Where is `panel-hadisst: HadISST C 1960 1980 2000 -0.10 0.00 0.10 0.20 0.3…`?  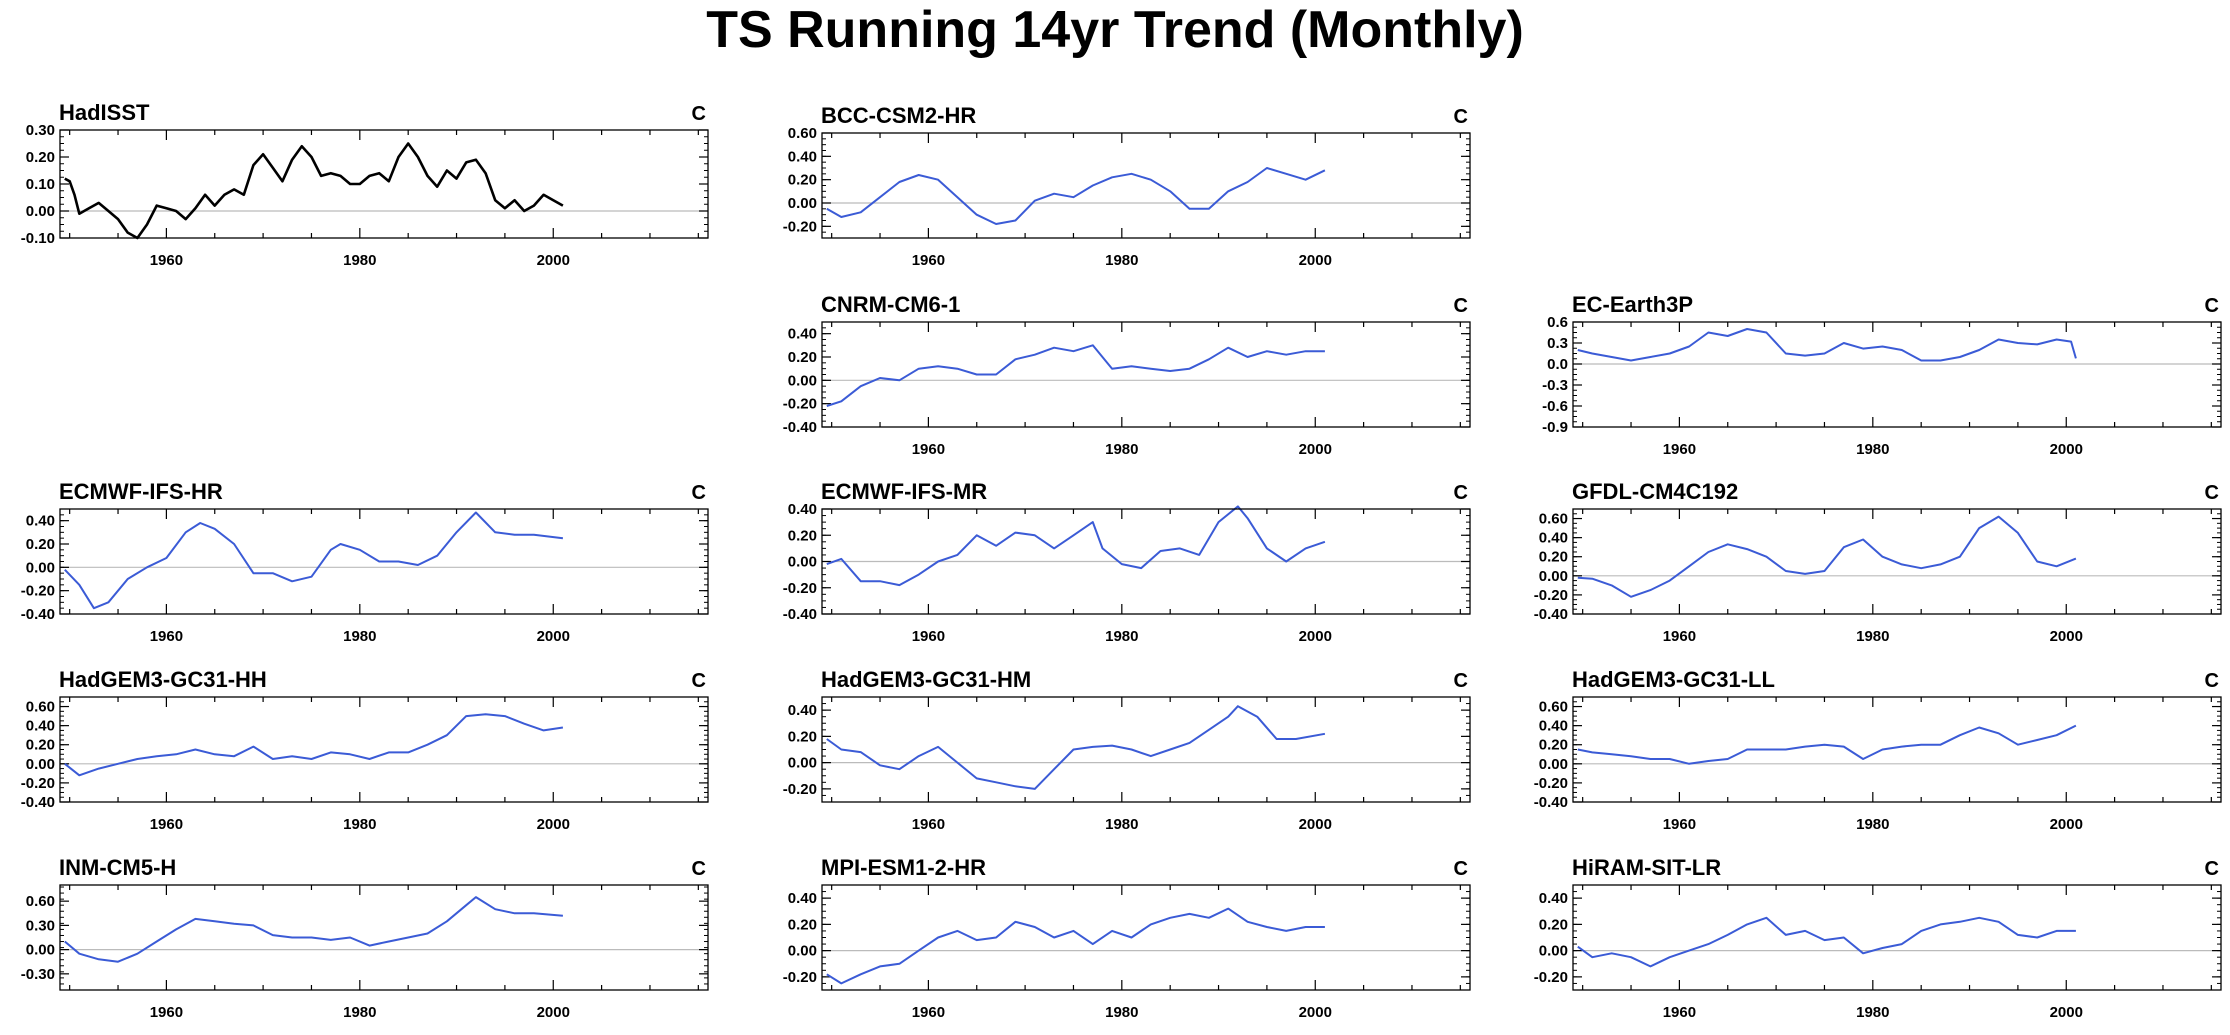
panel-hadisst: HadISST C 1960 1980 2000 -0.10 0.00 0.10 0.20 0.3… is located at coordinates (365, 184).